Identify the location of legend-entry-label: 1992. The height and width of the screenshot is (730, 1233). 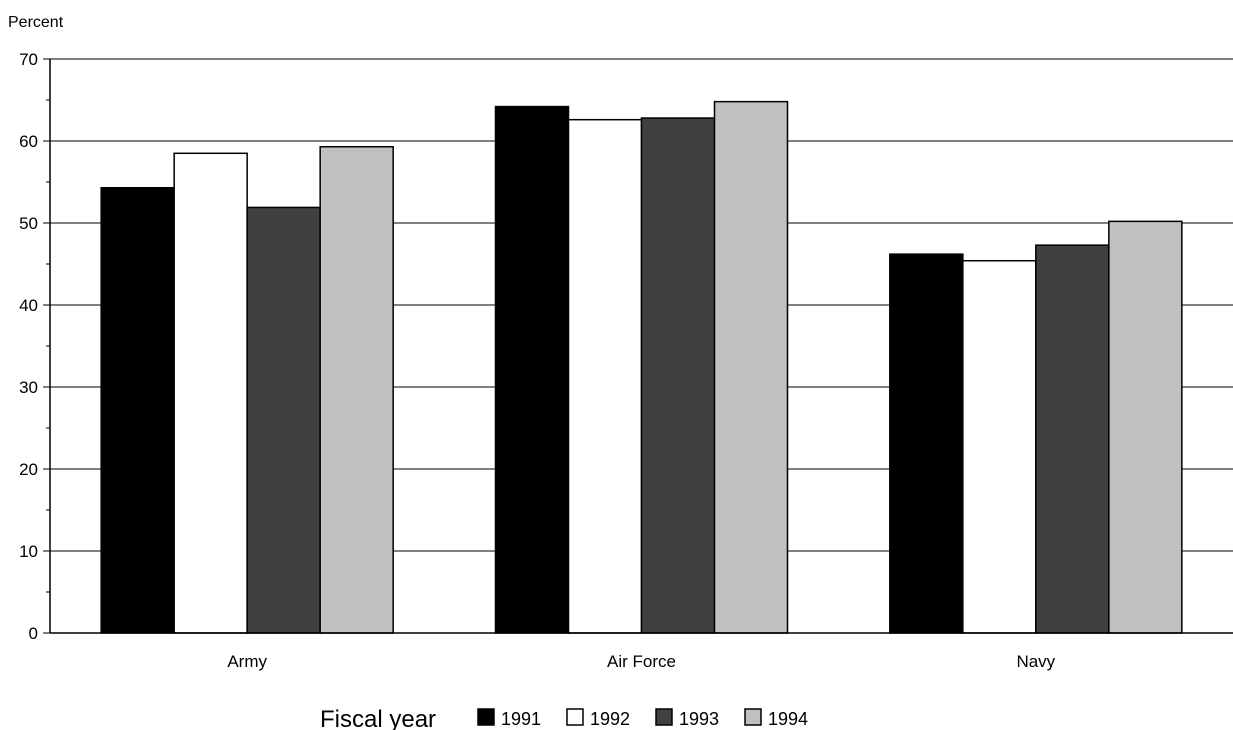
(610, 719).